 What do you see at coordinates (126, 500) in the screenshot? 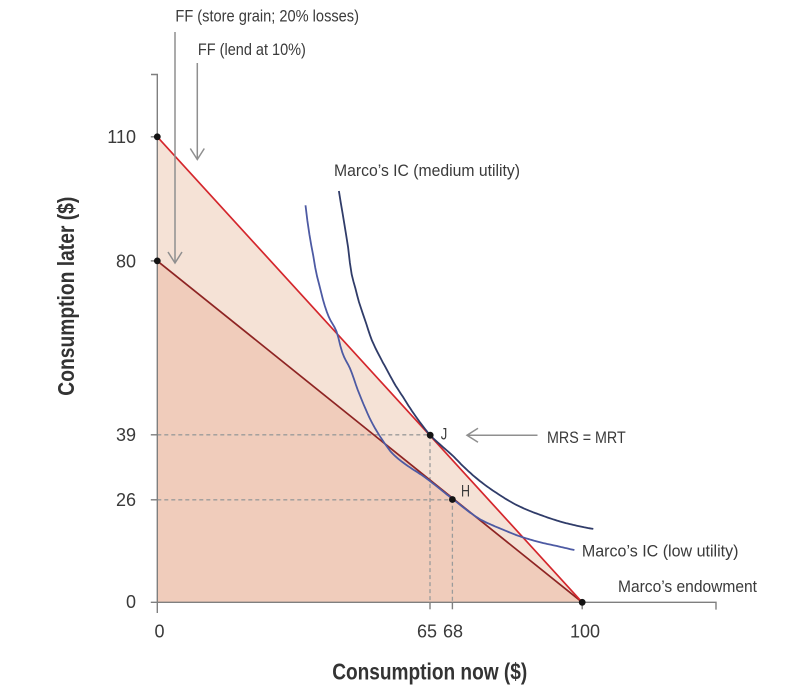
I see `svg-text: 26` at bounding box center [126, 500].